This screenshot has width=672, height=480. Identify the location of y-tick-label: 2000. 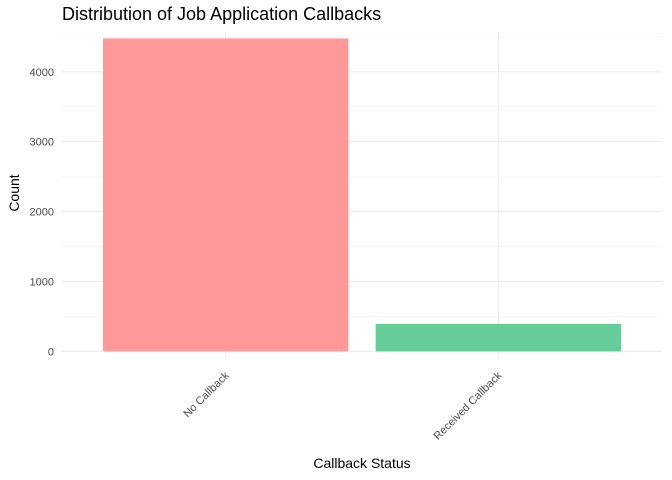
(42, 213).